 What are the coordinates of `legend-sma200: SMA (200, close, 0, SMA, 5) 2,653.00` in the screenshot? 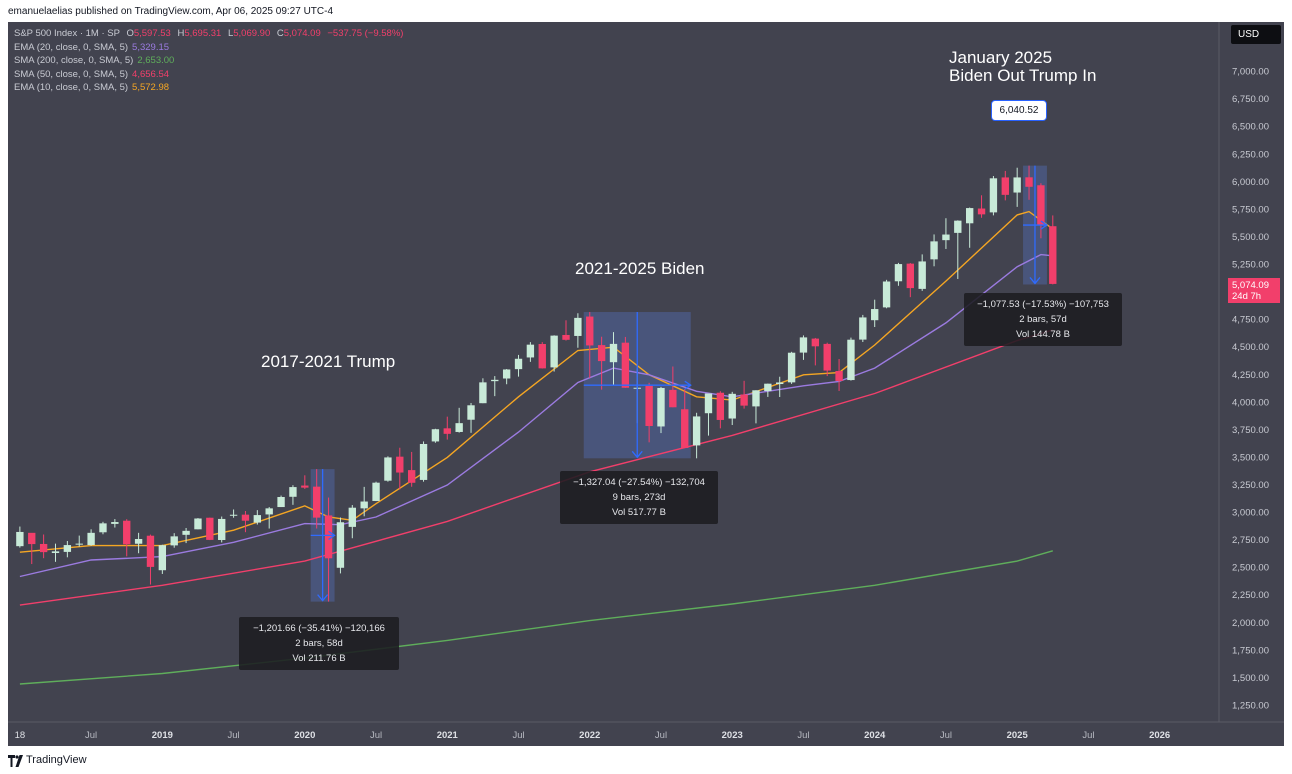 It's located at (208, 61).